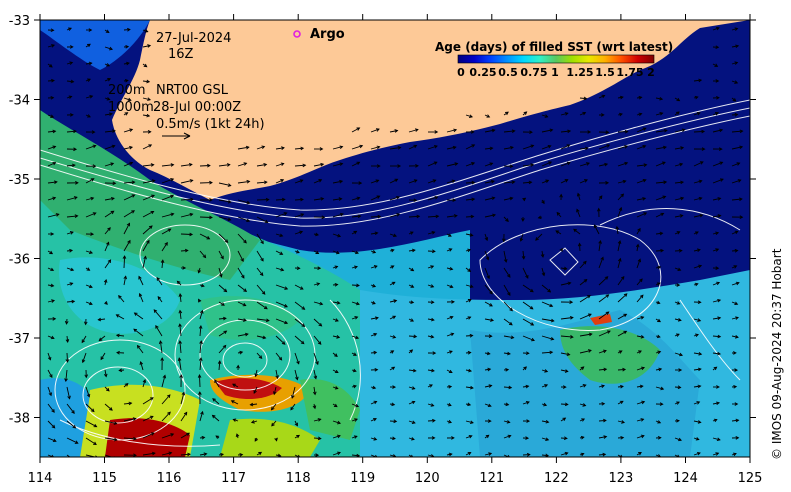  I want to click on y-tick-35: -35, so click(19, 180).